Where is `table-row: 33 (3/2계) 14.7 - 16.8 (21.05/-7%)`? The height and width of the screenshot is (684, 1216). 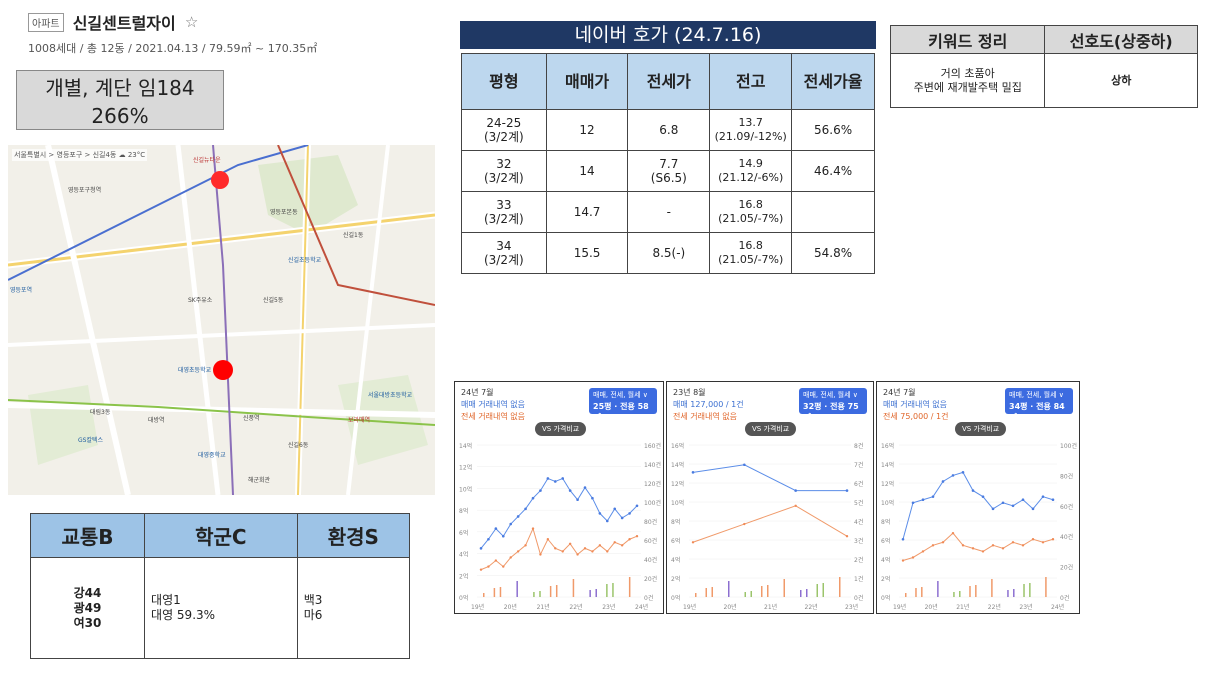 table-row: 33 (3/2계) 14.7 - 16.8 (21.05/-7%) is located at coordinates (668, 212).